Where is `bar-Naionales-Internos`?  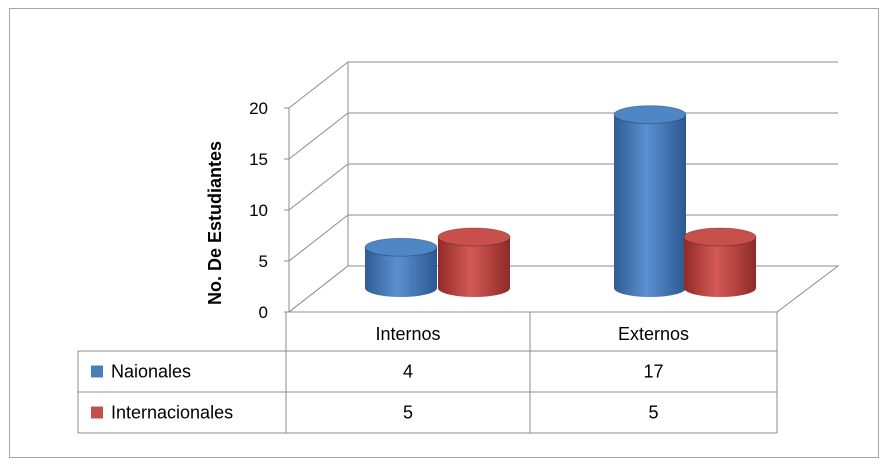
bar-Naionales-Internos is located at coordinates (401, 267).